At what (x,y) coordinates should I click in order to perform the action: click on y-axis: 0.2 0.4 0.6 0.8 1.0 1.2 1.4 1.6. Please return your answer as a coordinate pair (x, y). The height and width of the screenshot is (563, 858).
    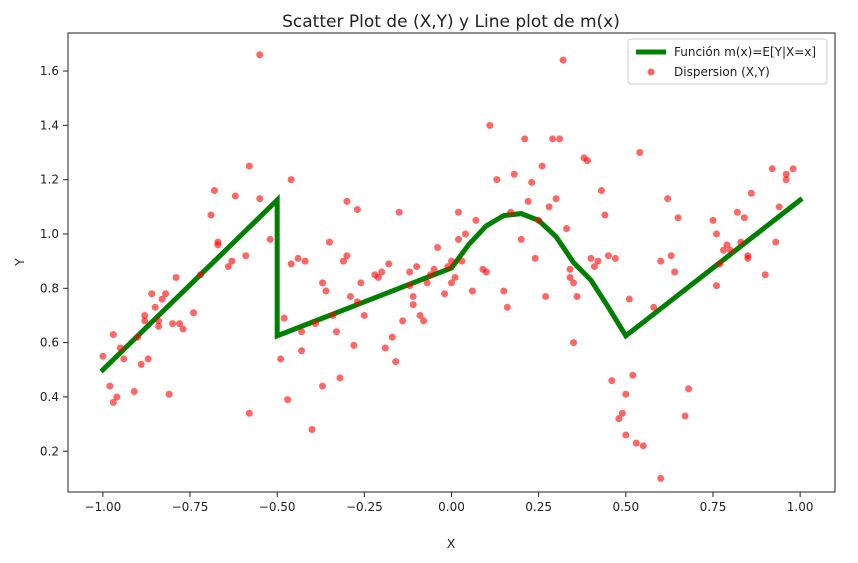
    Looking at the image, I should click on (54, 261).